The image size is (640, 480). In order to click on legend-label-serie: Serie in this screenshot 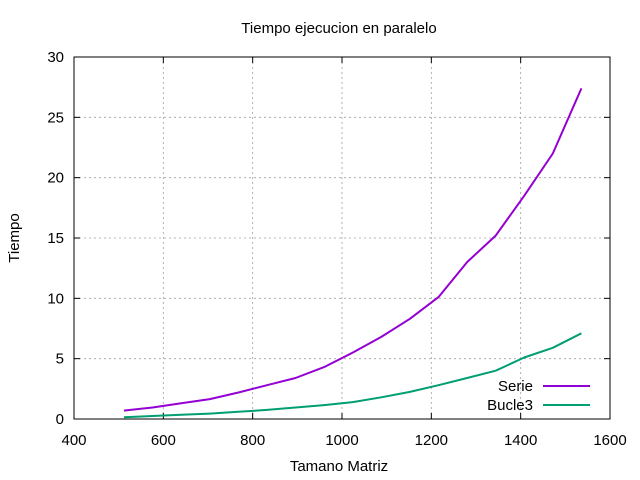, I will do `click(515, 386)`.